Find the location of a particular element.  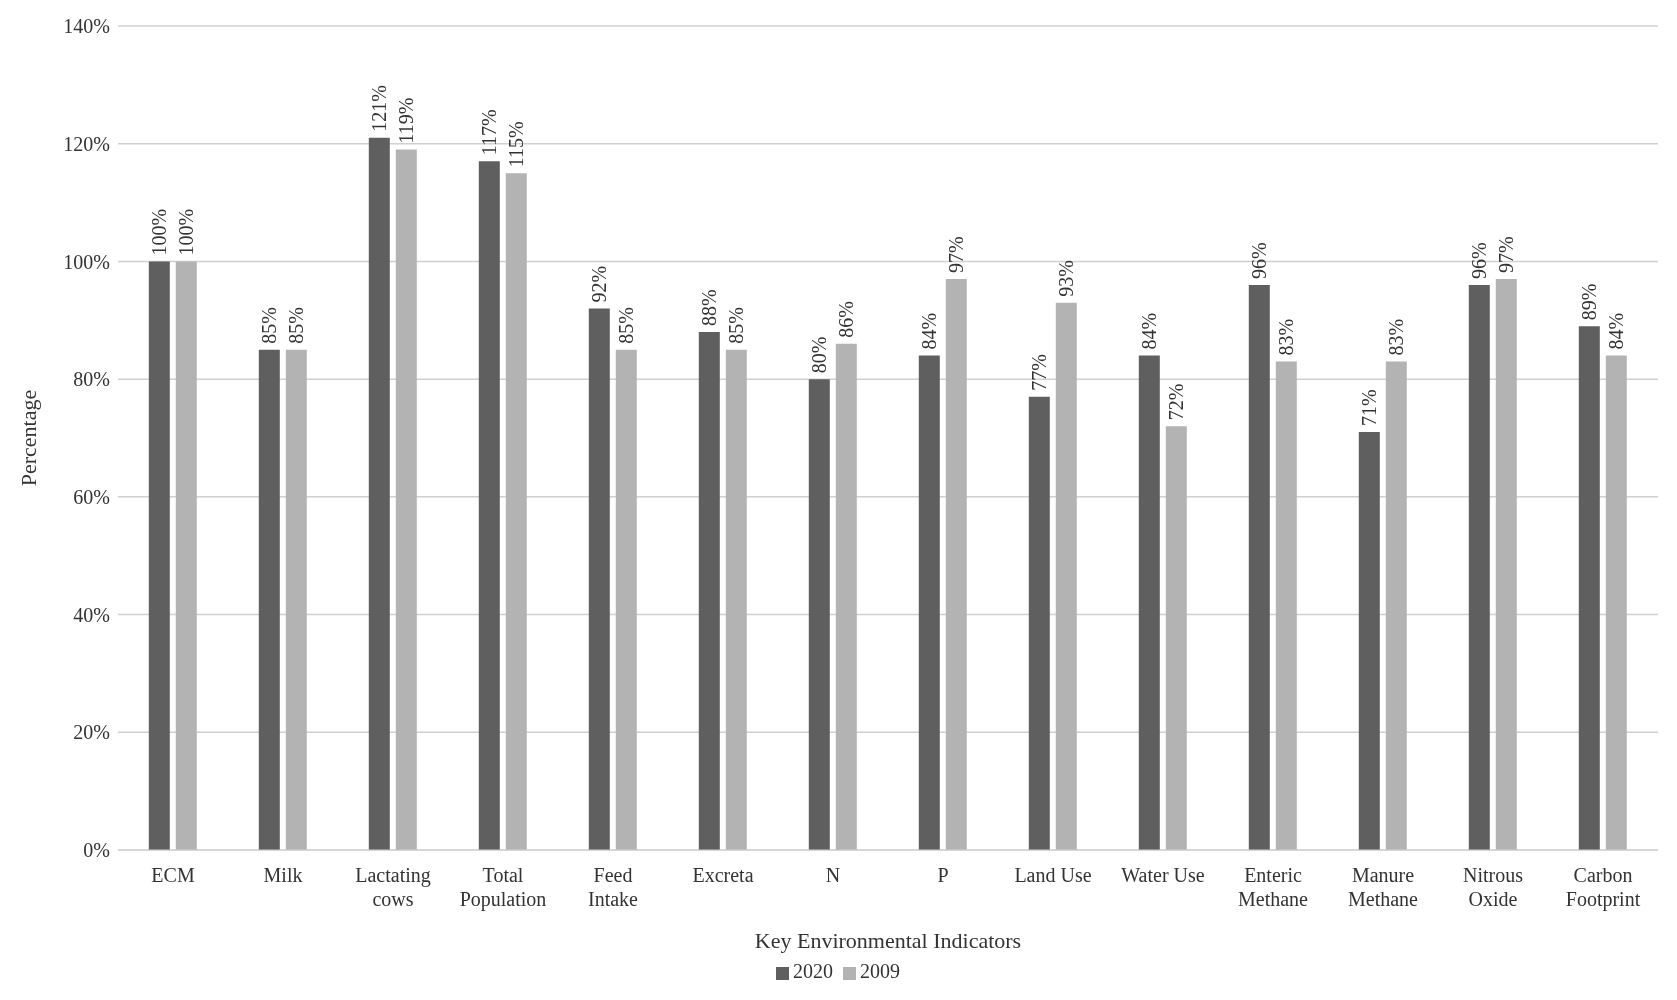

data-label: 117% is located at coordinates (489, 132).